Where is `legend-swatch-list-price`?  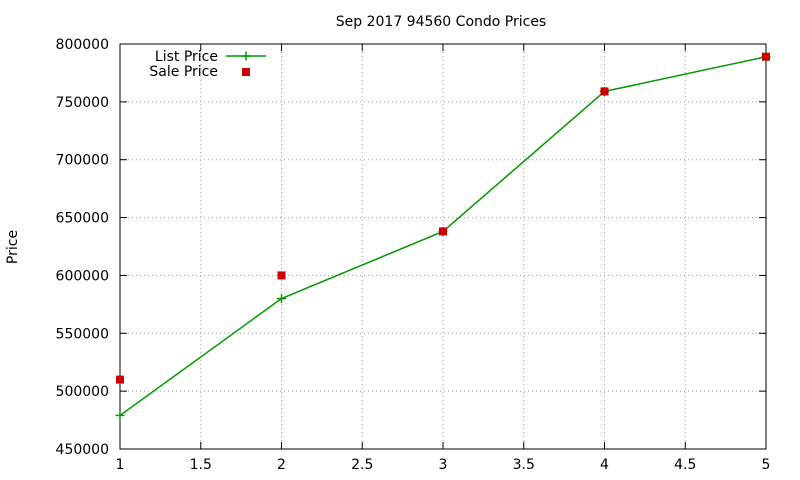
legend-swatch-list-price is located at coordinates (246, 56).